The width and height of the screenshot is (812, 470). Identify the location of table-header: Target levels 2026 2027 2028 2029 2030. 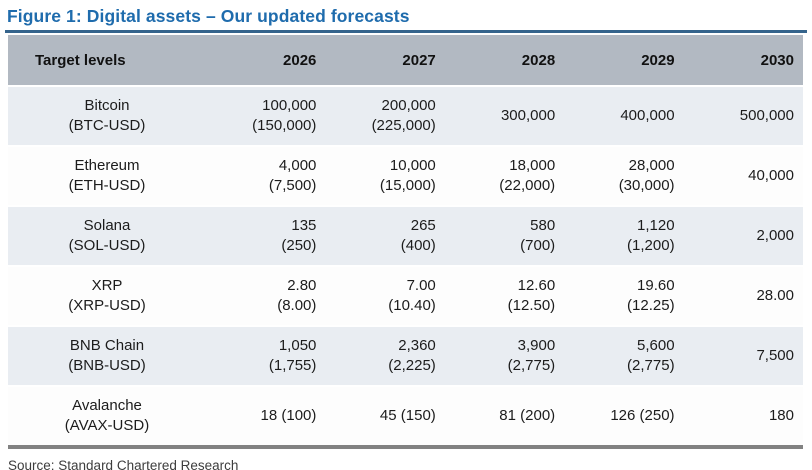
(405, 60).